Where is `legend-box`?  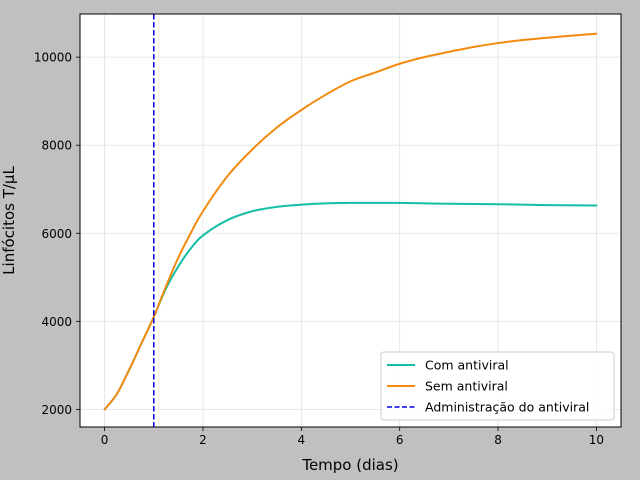 legend-box is located at coordinates (497, 386).